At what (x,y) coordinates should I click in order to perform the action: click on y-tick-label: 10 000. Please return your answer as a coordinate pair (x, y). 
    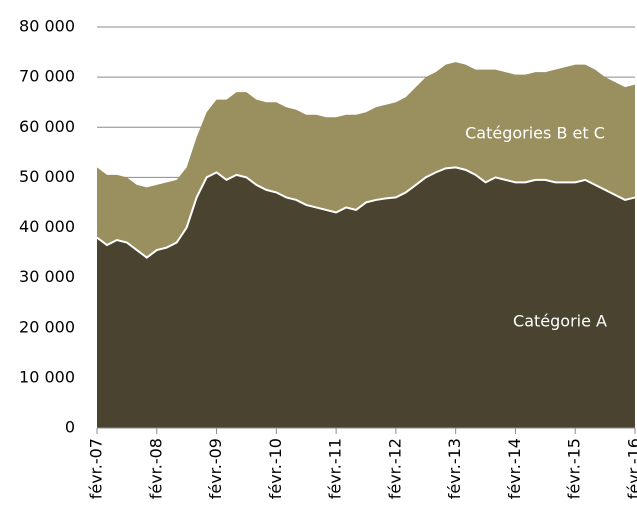
    Looking at the image, I should click on (47, 376).